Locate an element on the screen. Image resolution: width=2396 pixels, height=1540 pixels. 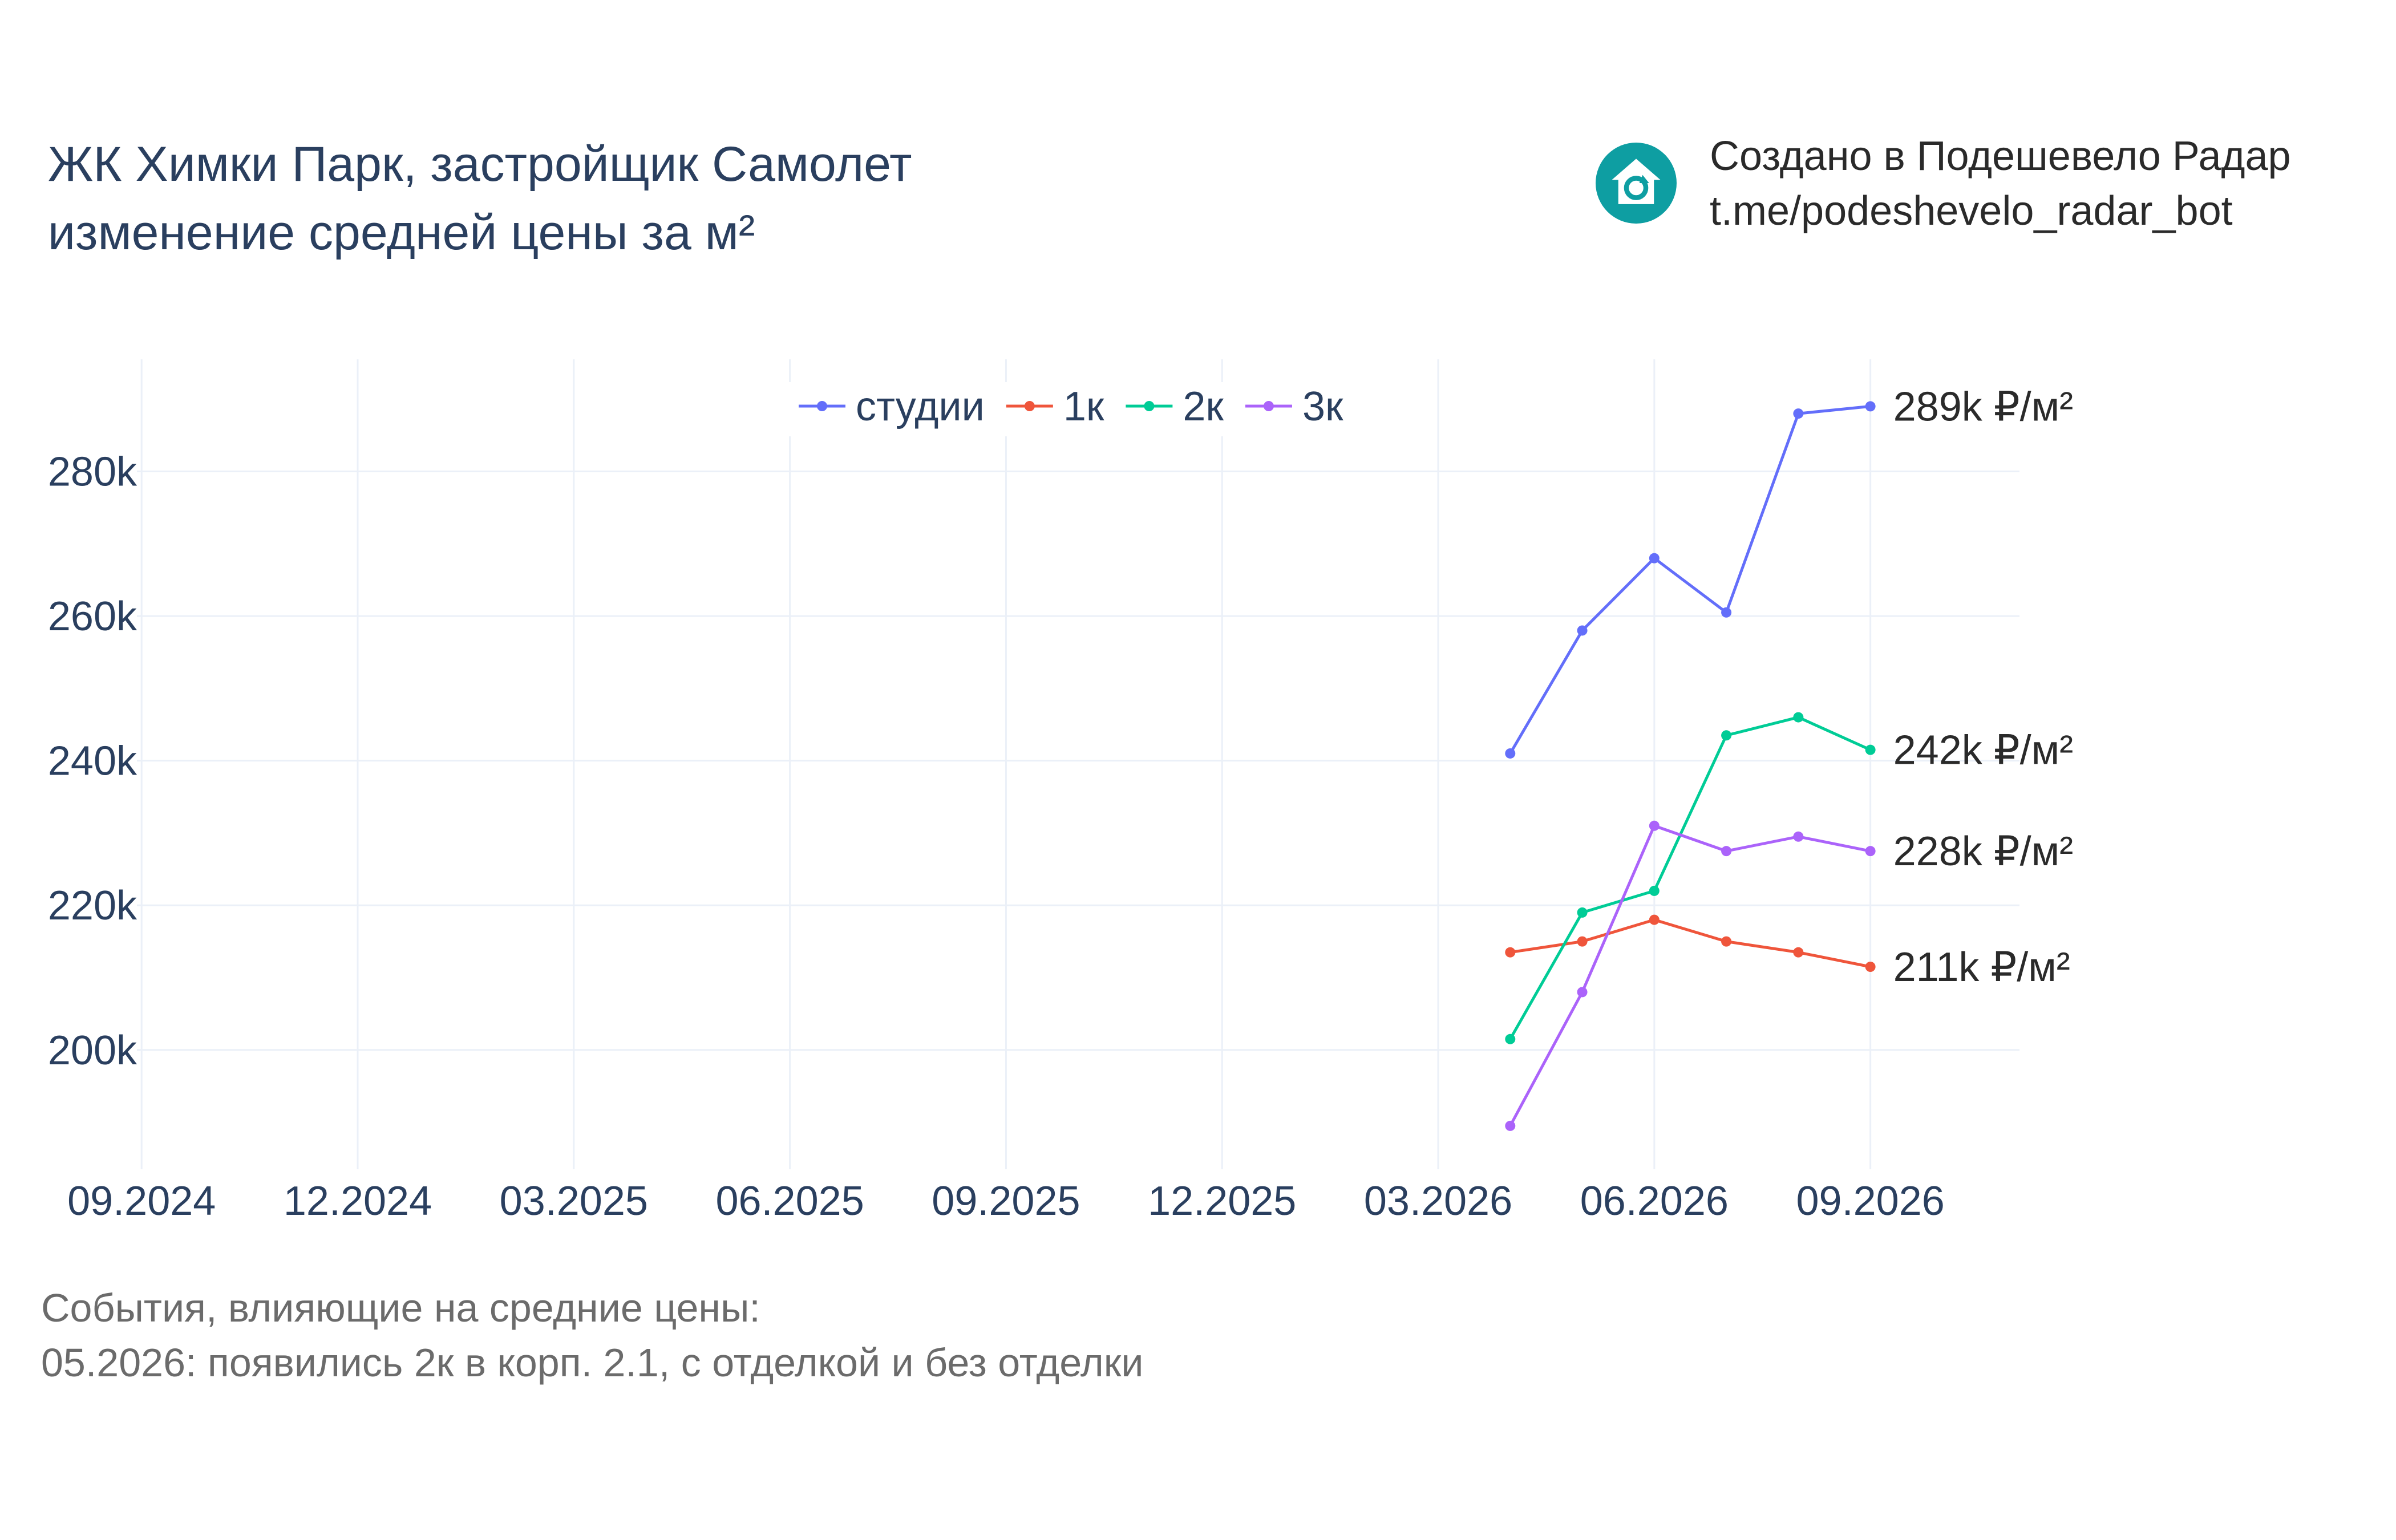
y-tick-label: 200k is located at coordinates (92, 1050).